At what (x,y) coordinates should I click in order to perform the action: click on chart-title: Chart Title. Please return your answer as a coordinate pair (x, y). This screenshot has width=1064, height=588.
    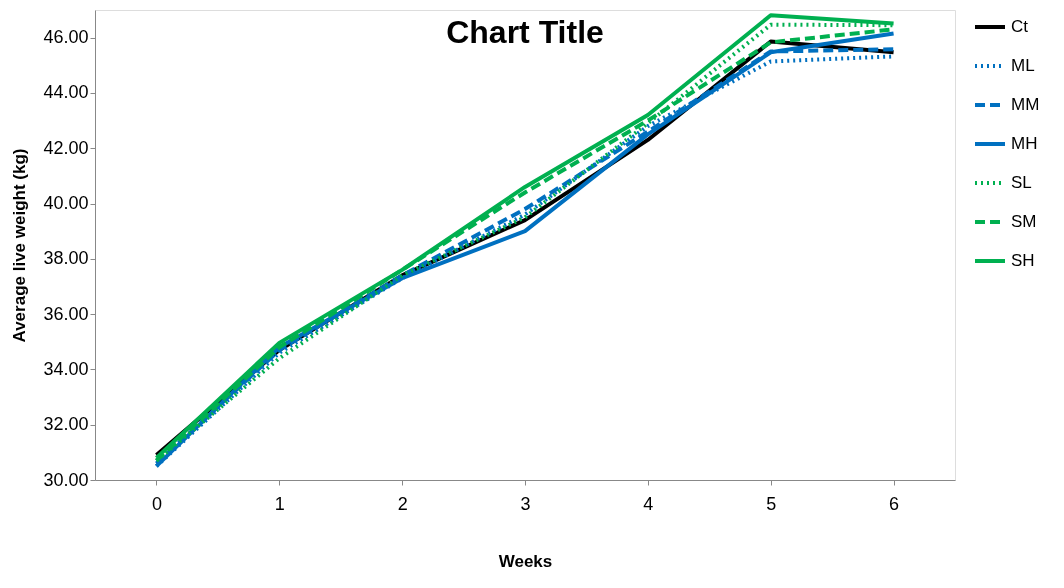
    Looking at the image, I should click on (525, 32).